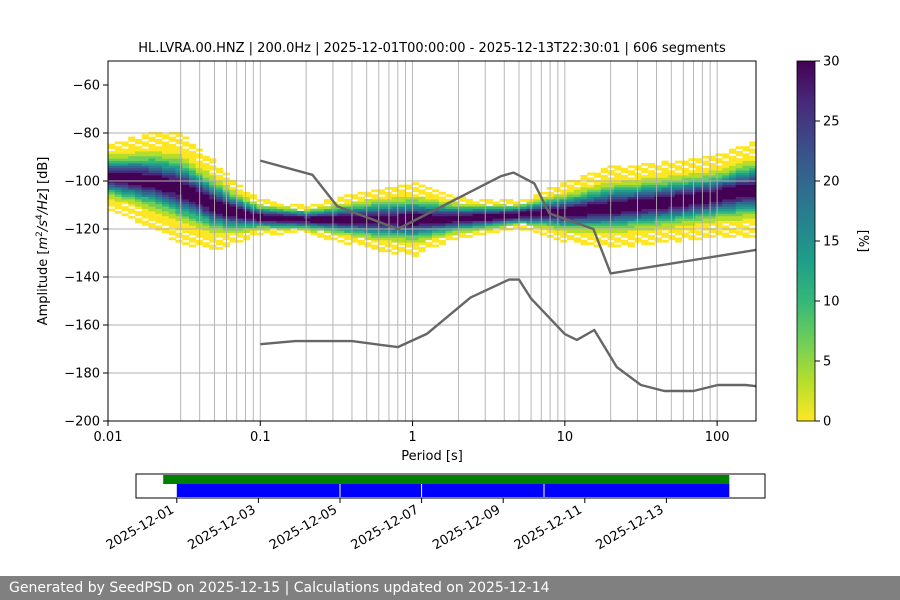 The height and width of the screenshot is (600, 900). What do you see at coordinates (303, 527) in the screenshot?
I see `timeline-tick-label: 2025-12-05` at bounding box center [303, 527].